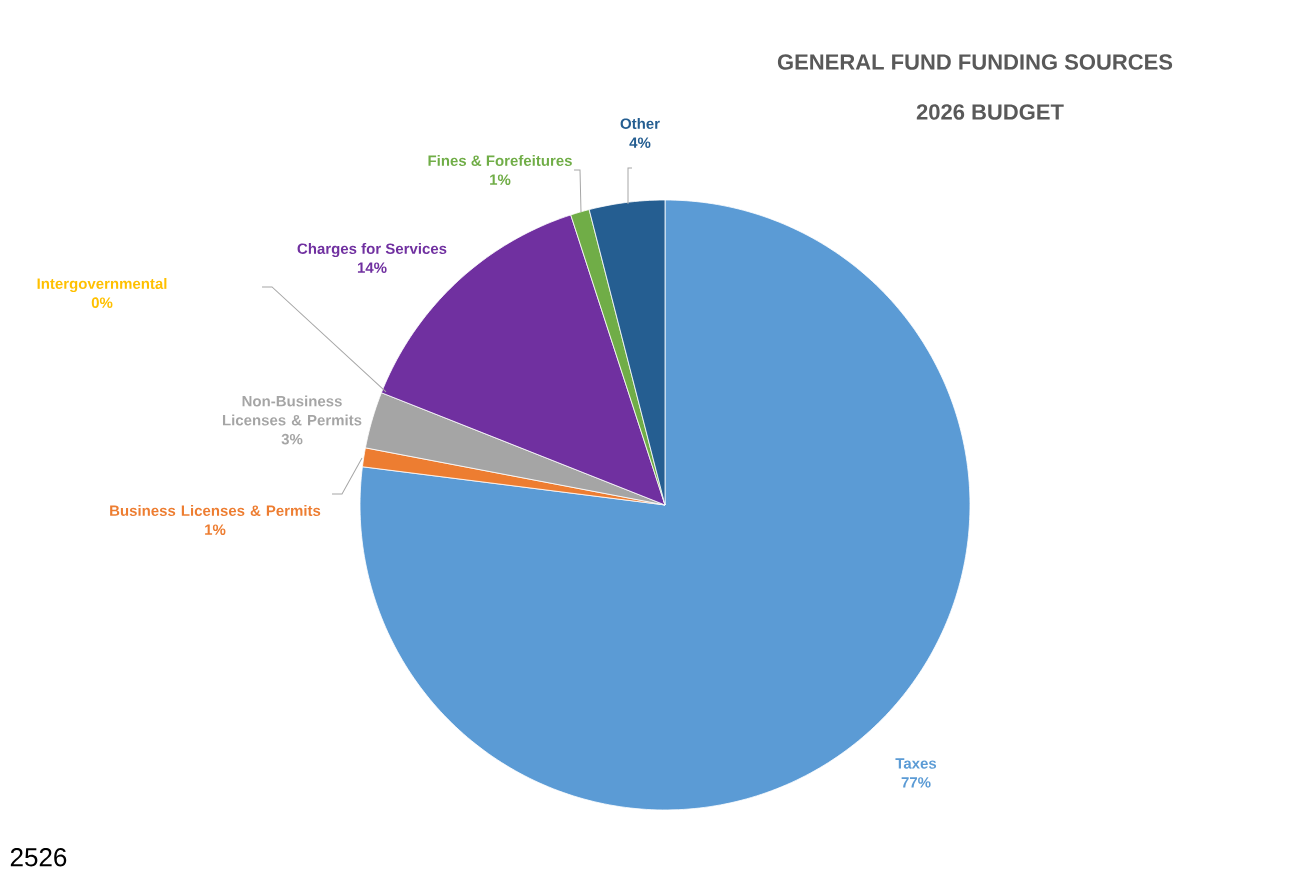 This screenshot has width=1312, height=872. Describe the element at coordinates (990, 112) in the screenshot. I see `chart-subtitle: 2026 BUDGET` at that location.